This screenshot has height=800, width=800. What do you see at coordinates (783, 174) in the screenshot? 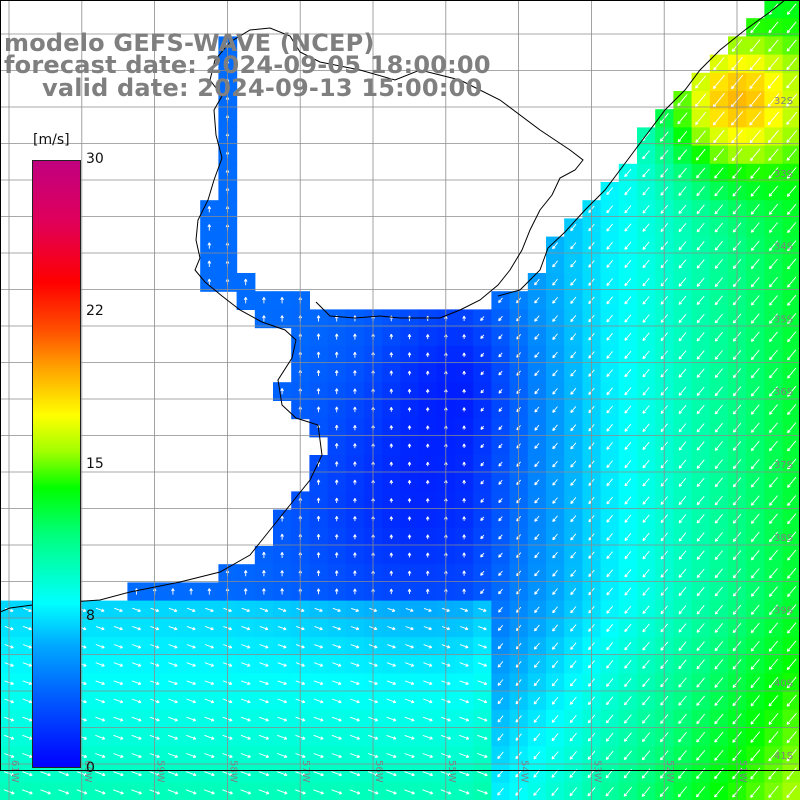
I see `latitude-label: 33S` at bounding box center [783, 174].